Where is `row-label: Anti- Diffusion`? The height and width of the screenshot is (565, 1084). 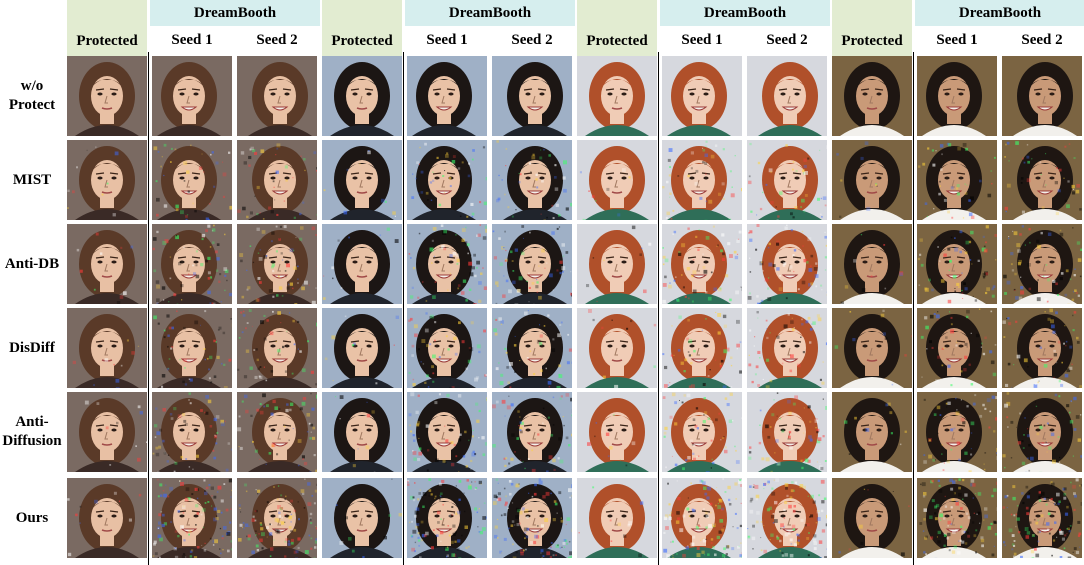 row-label: Anti- Diffusion is located at coordinates (32, 431).